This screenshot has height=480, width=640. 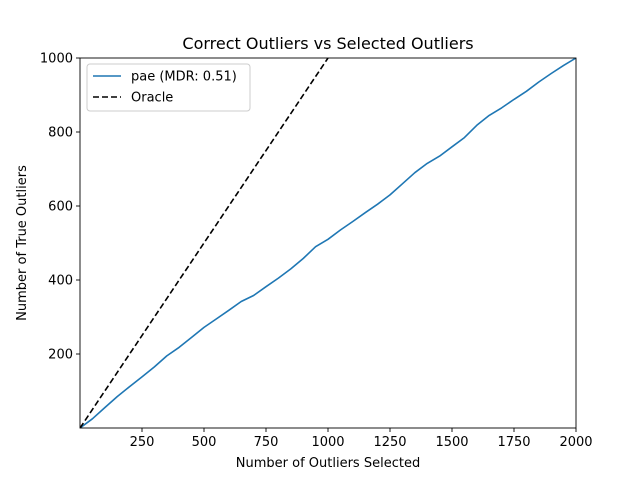 I want to click on x-tick-label: 1000, so click(x=327, y=442).